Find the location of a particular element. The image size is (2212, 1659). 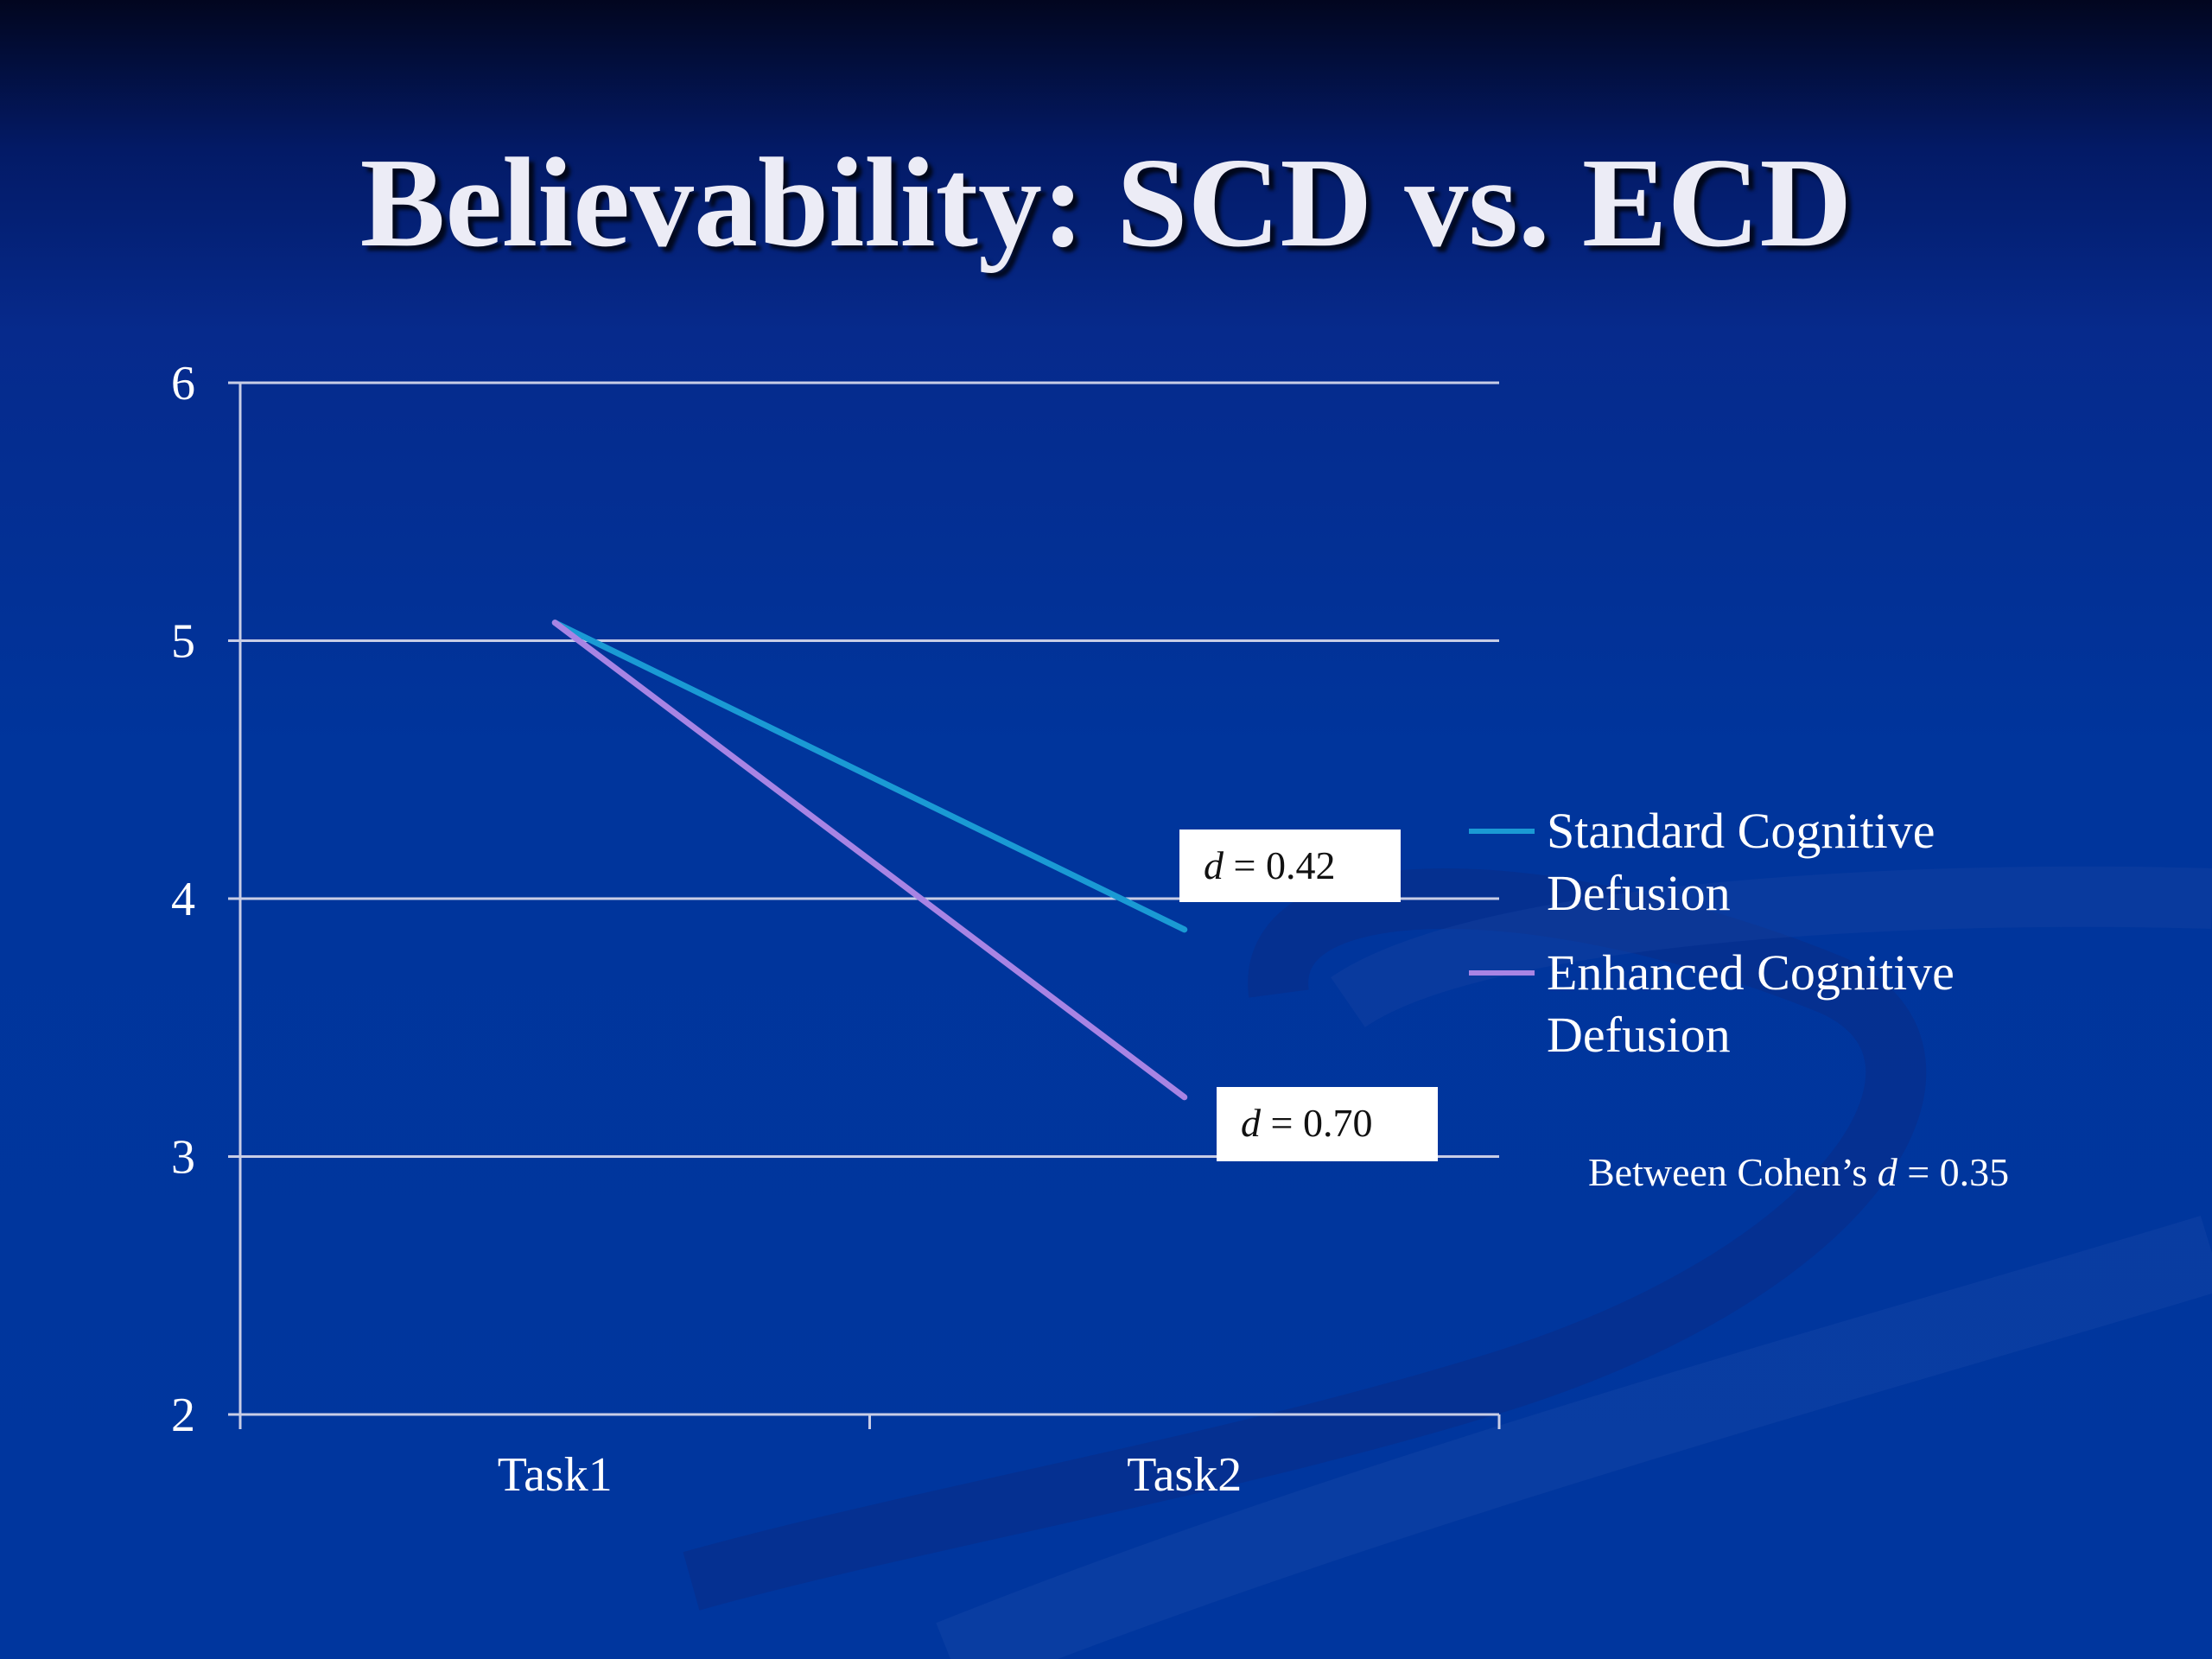

x-tick-label-Task1: Task1 is located at coordinates (555, 1475).